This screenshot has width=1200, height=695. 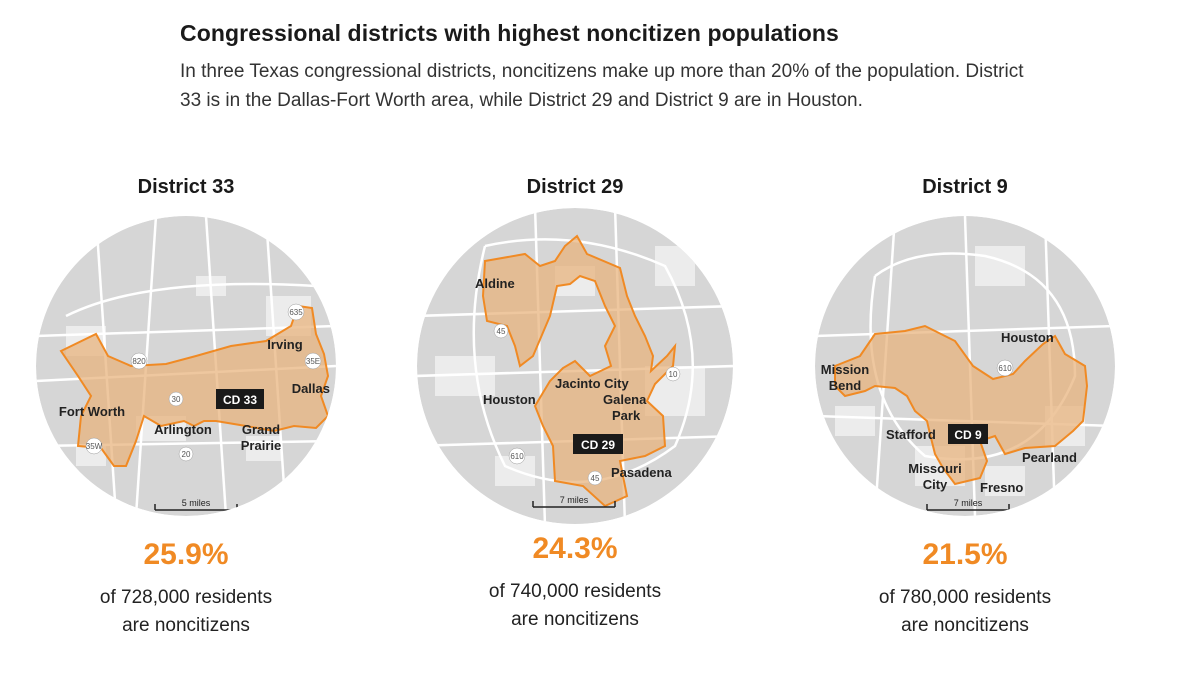 What do you see at coordinates (186, 454) in the screenshot?
I see `highway-20-label: 20` at bounding box center [186, 454].